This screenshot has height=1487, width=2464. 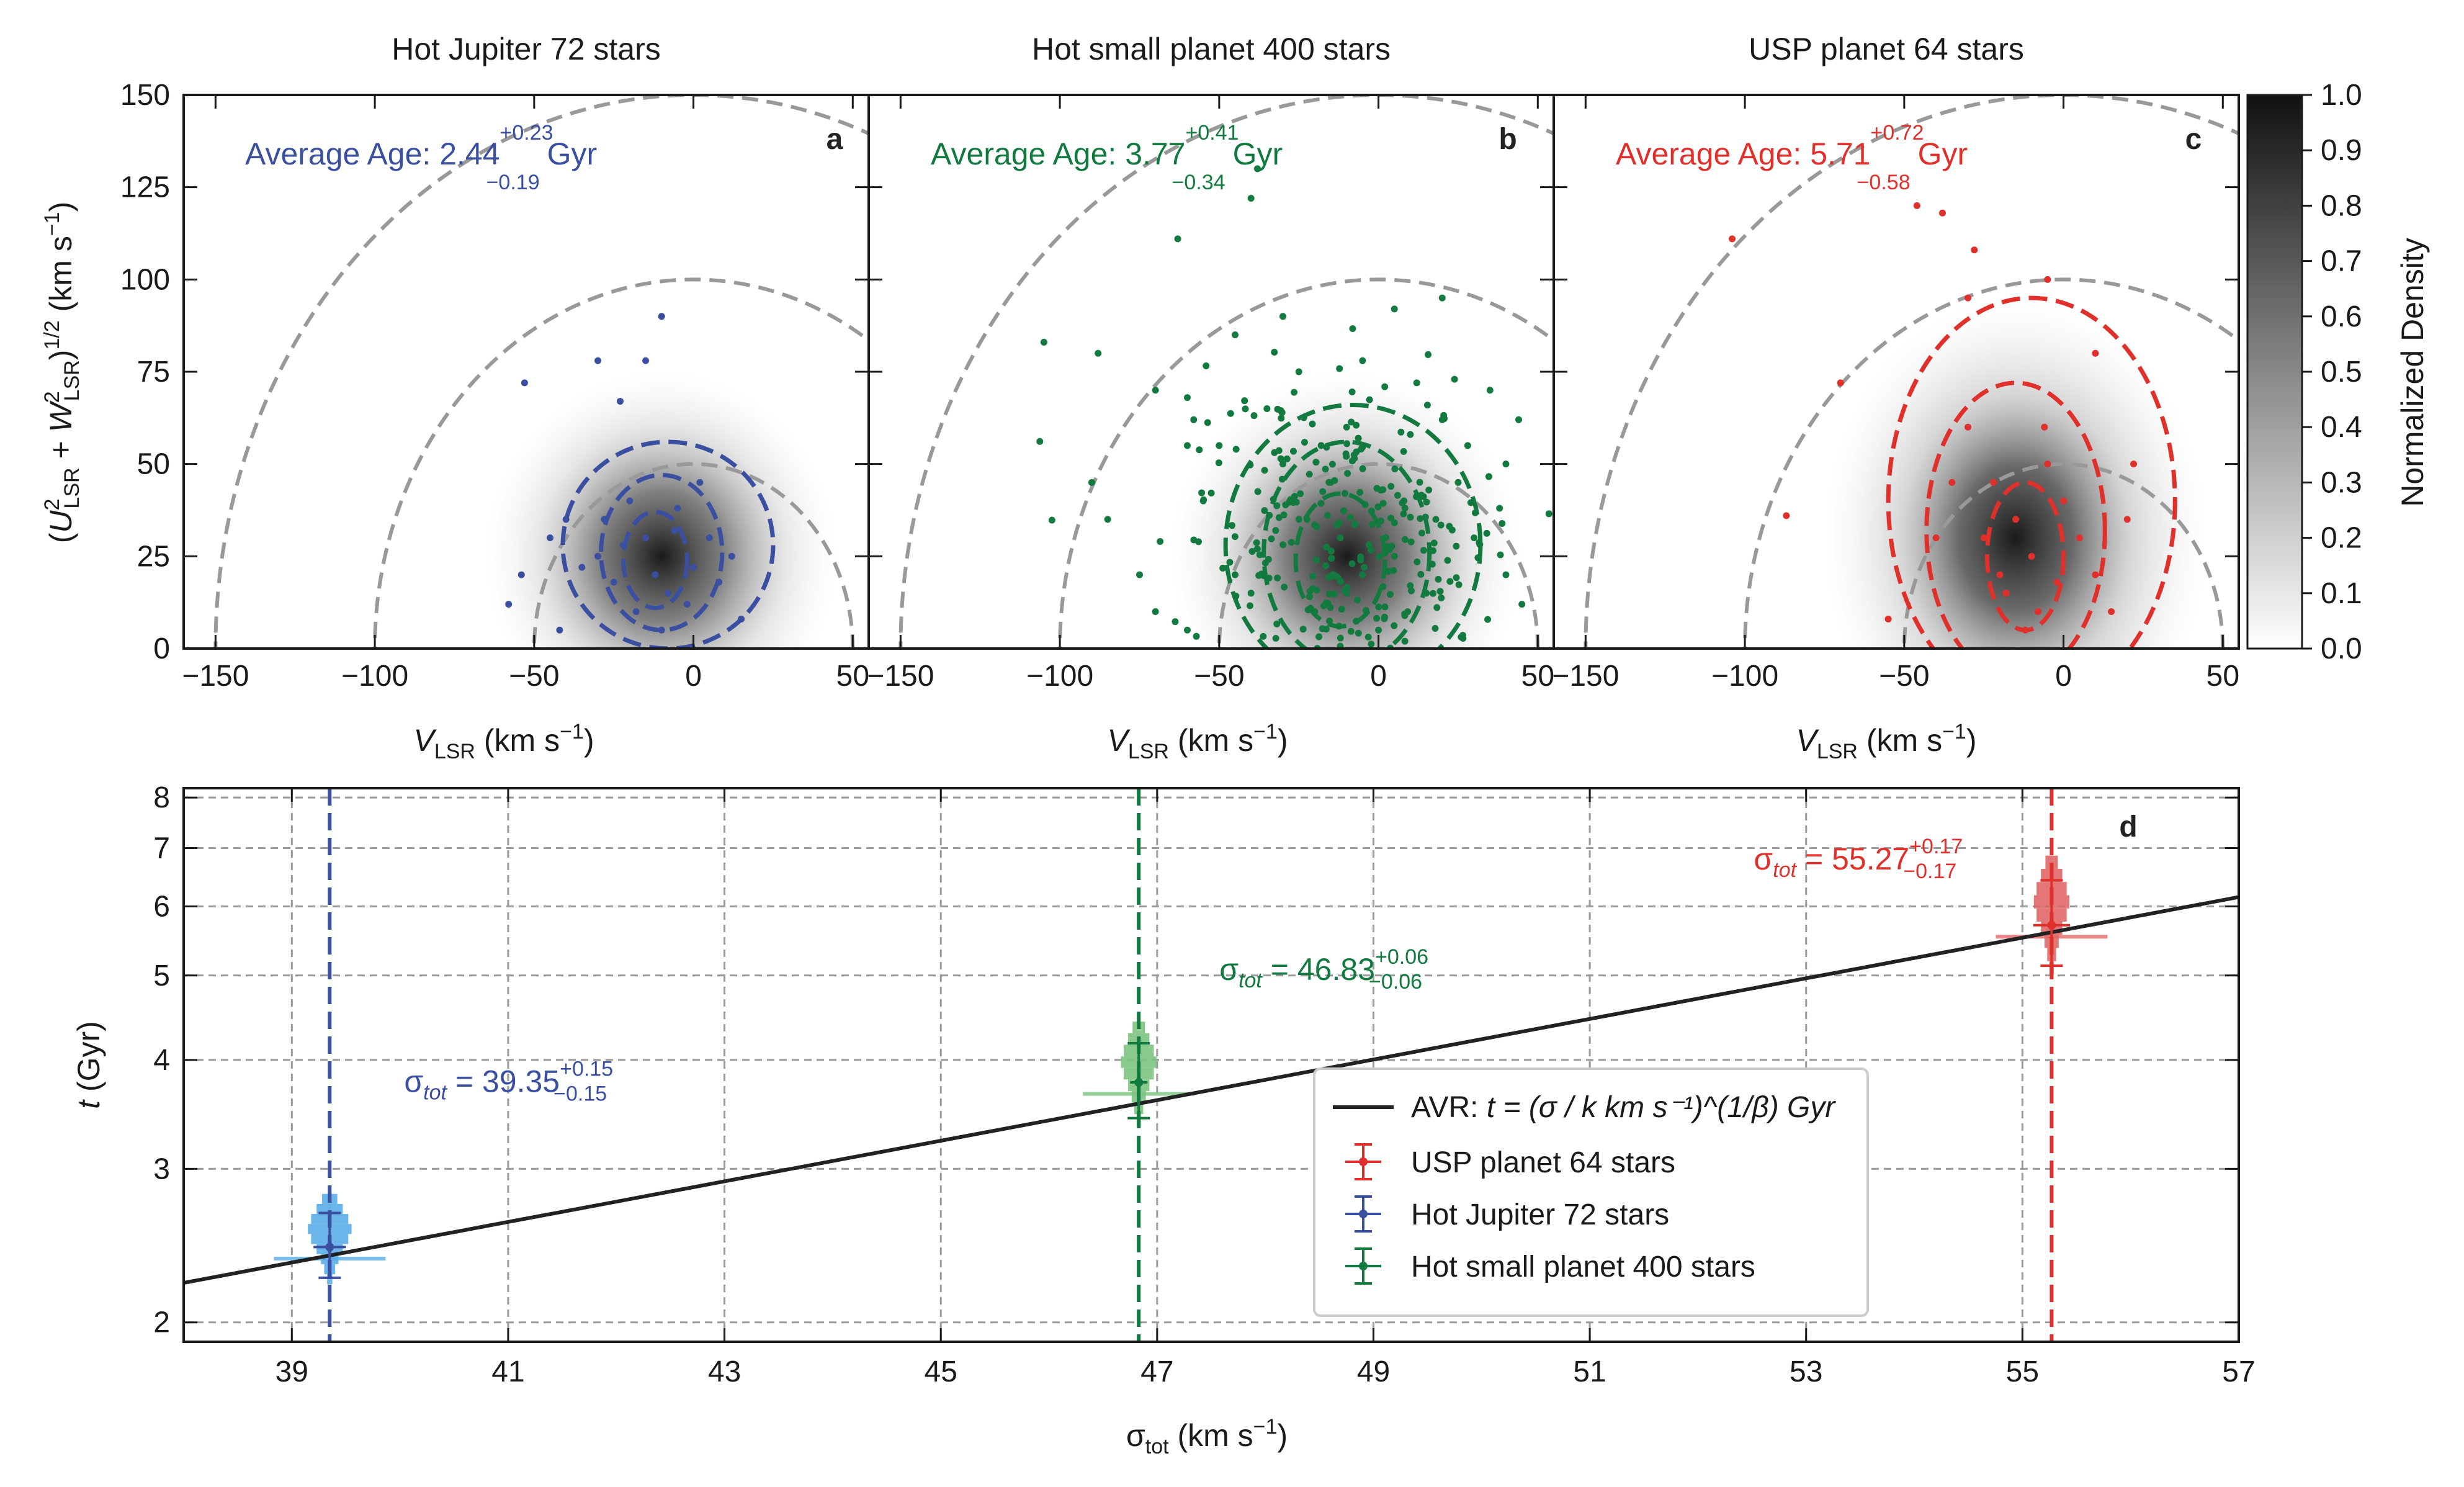 I want to click on sigma-symbol: σ, so click(x=413, y=1081).